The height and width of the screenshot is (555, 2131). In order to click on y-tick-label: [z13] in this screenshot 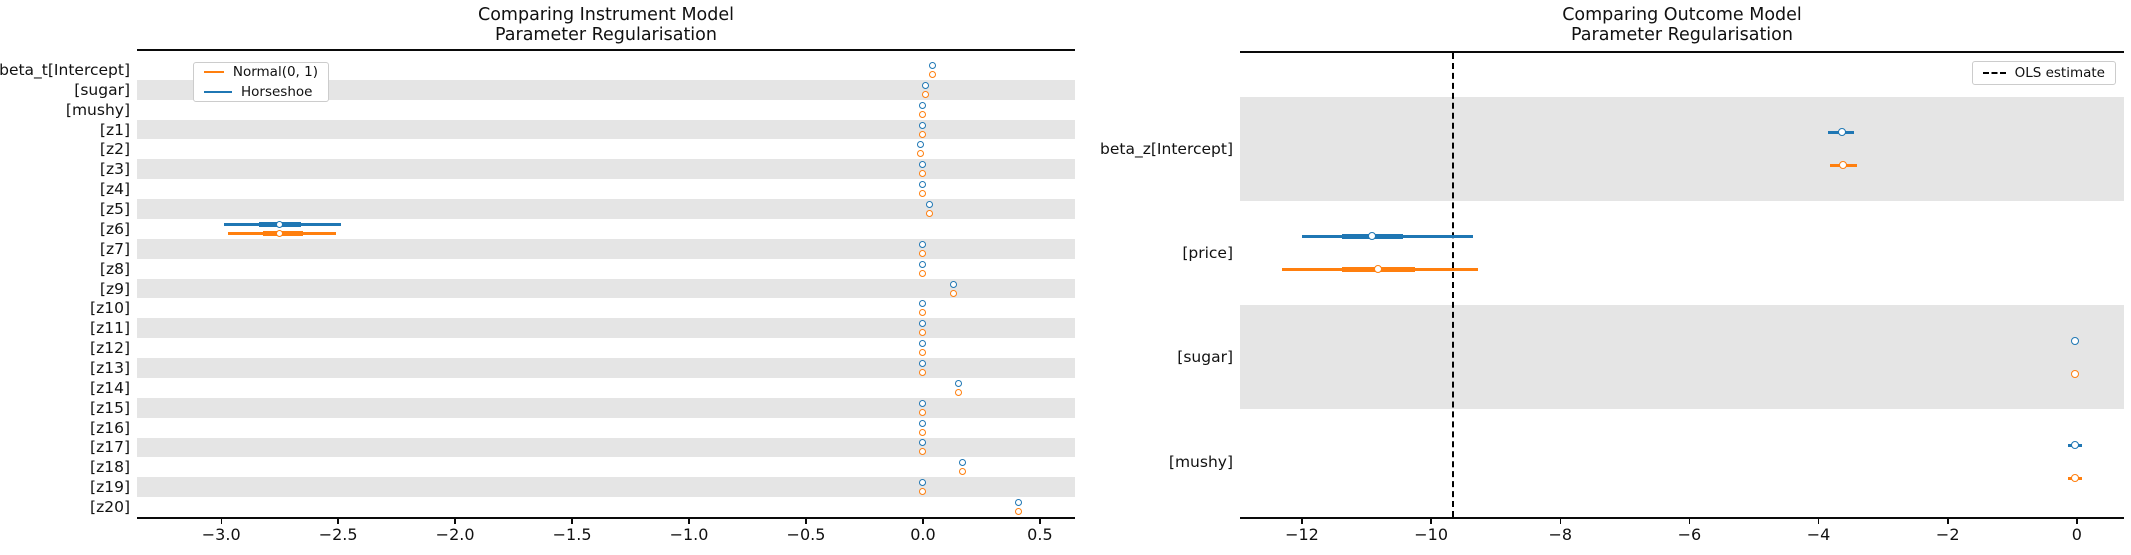, I will do `click(110, 367)`.